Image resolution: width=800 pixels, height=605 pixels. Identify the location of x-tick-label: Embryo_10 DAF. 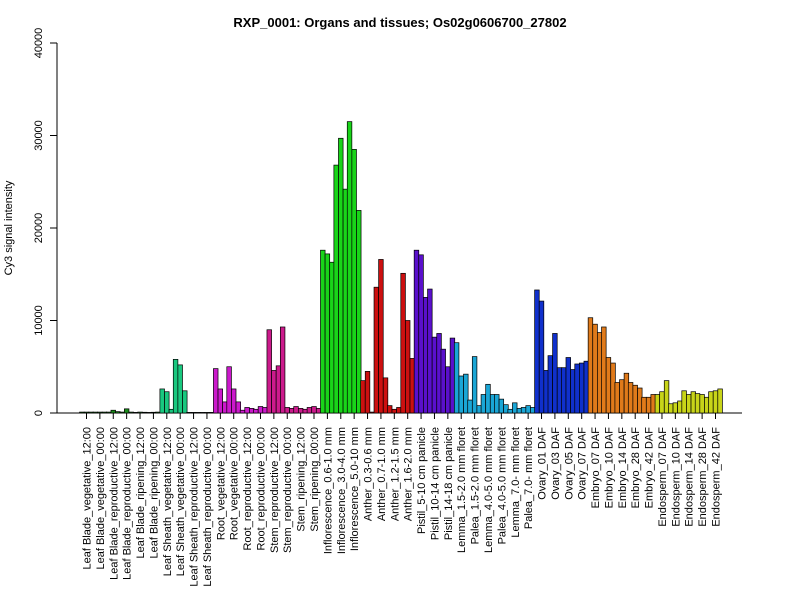
(609, 468).